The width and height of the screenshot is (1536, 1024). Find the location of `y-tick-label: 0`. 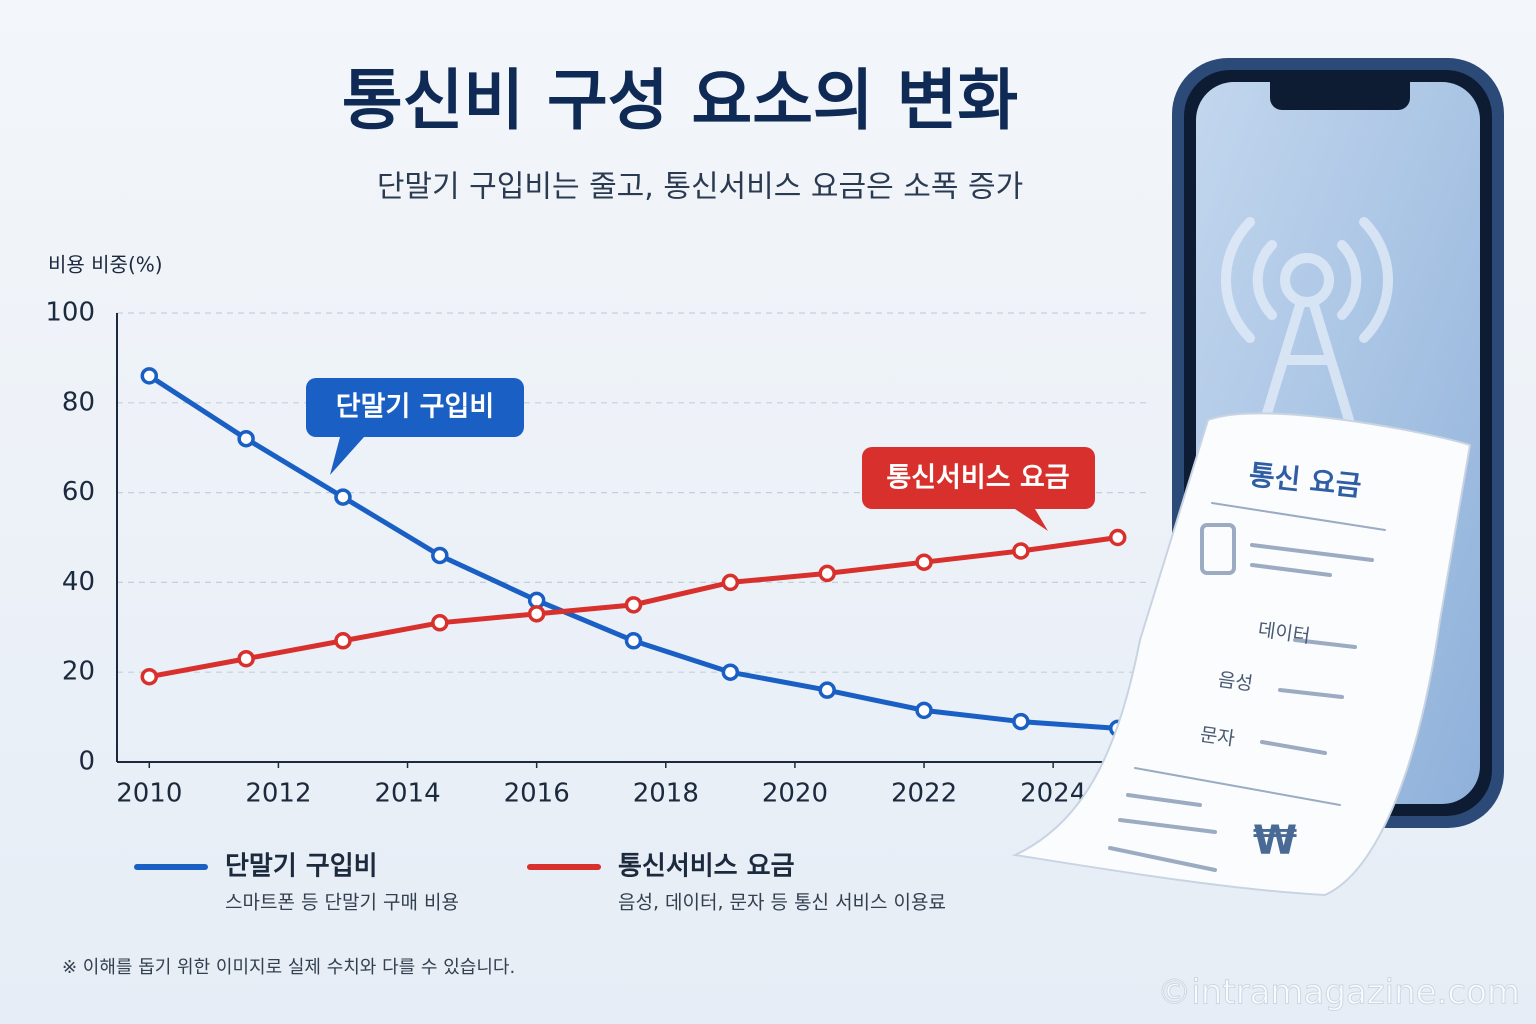

y-tick-label: 0 is located at coordinates (86, 762).